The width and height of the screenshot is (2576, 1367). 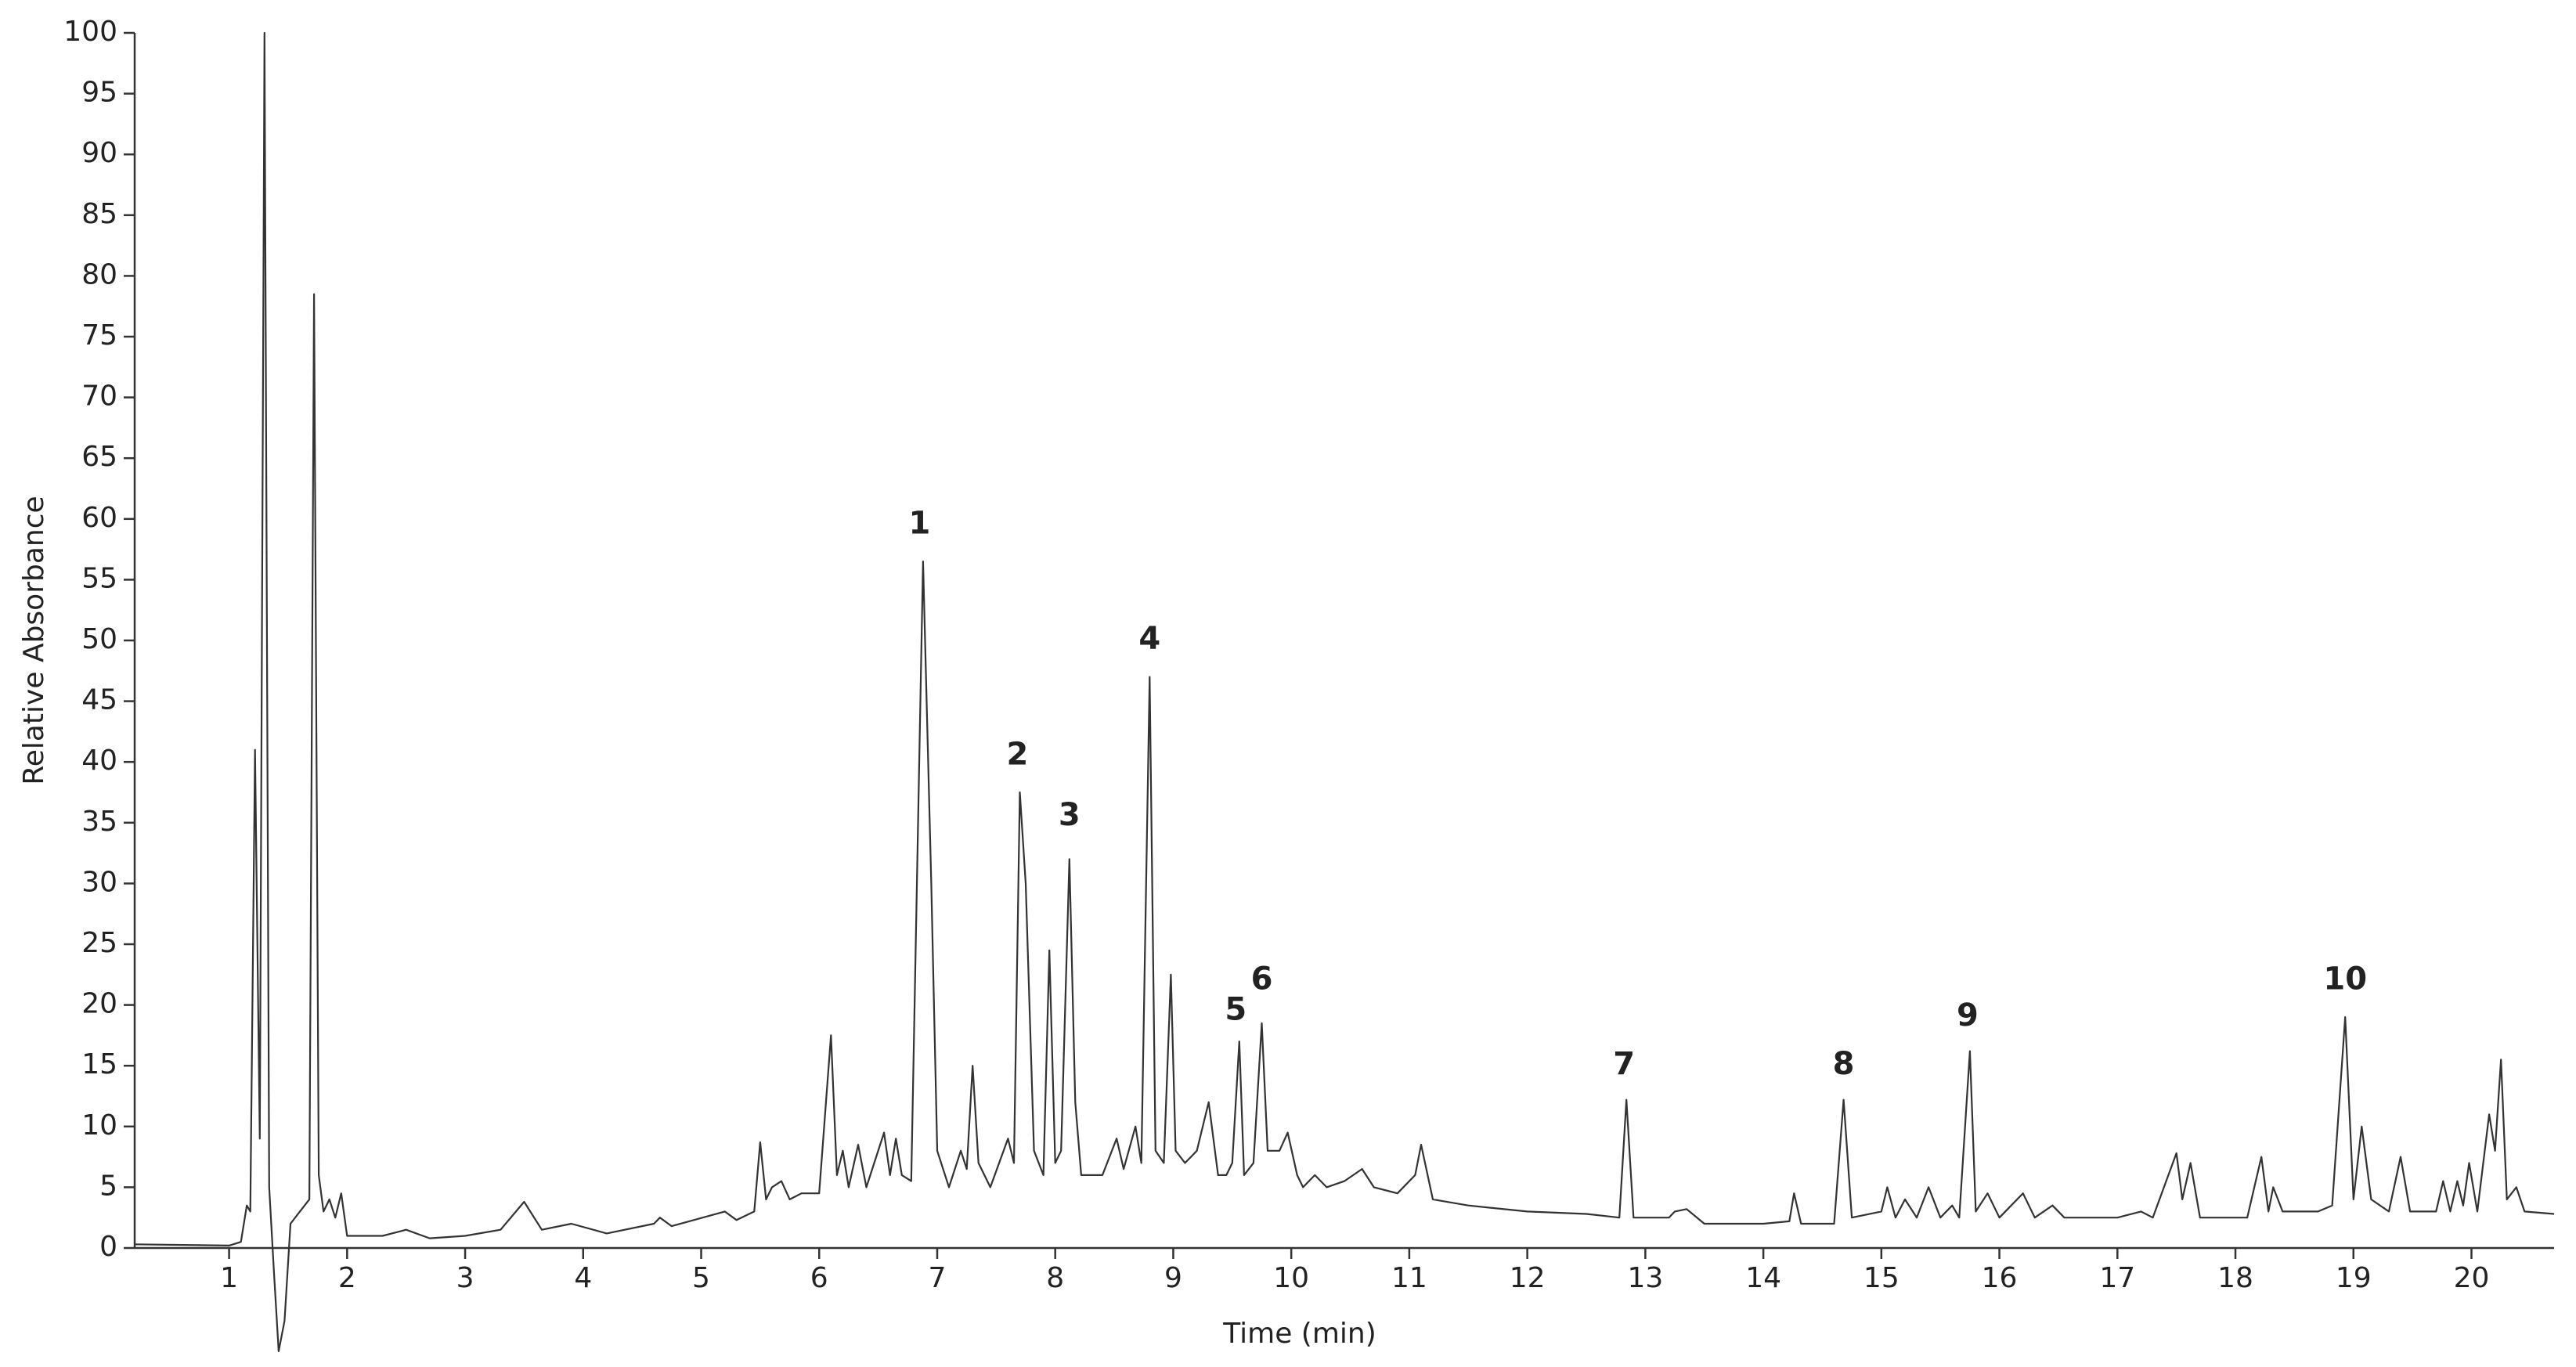 I want to click on y-tick-label: 65, so click(x=99, y=457).